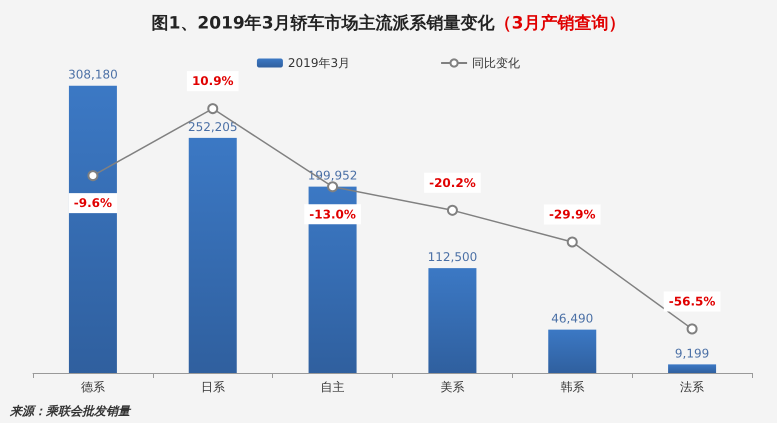 This screenshot has width=777, height=423. I want to click on data-label: -20.2%, so click(452, 183).